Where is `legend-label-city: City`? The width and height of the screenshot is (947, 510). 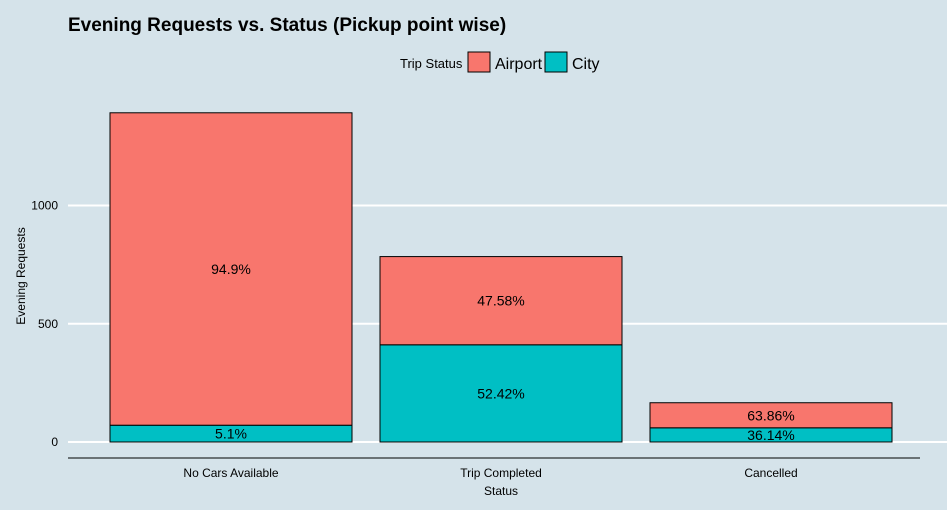 legend-label-city: City is located at coordinates (586, 64).